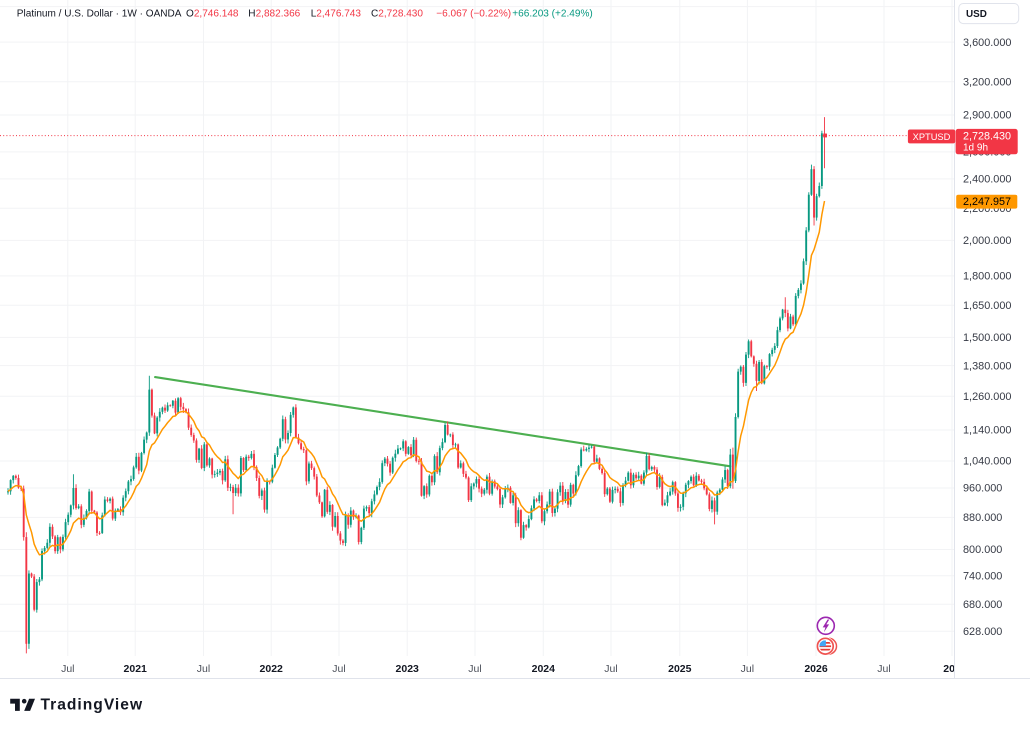 This screenshot has width=1030, height=730. Describe the element at coordinates (982, 518) in the screenshot. I see `svg-text: 880.000` at that location.